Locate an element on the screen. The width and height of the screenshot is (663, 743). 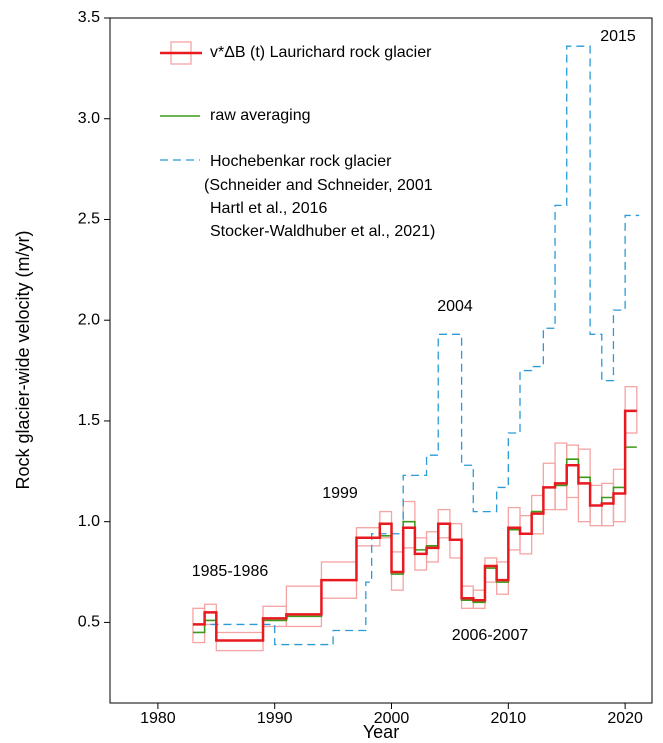
y-tick-label: 3.0 is located at coordinates (89, 118).